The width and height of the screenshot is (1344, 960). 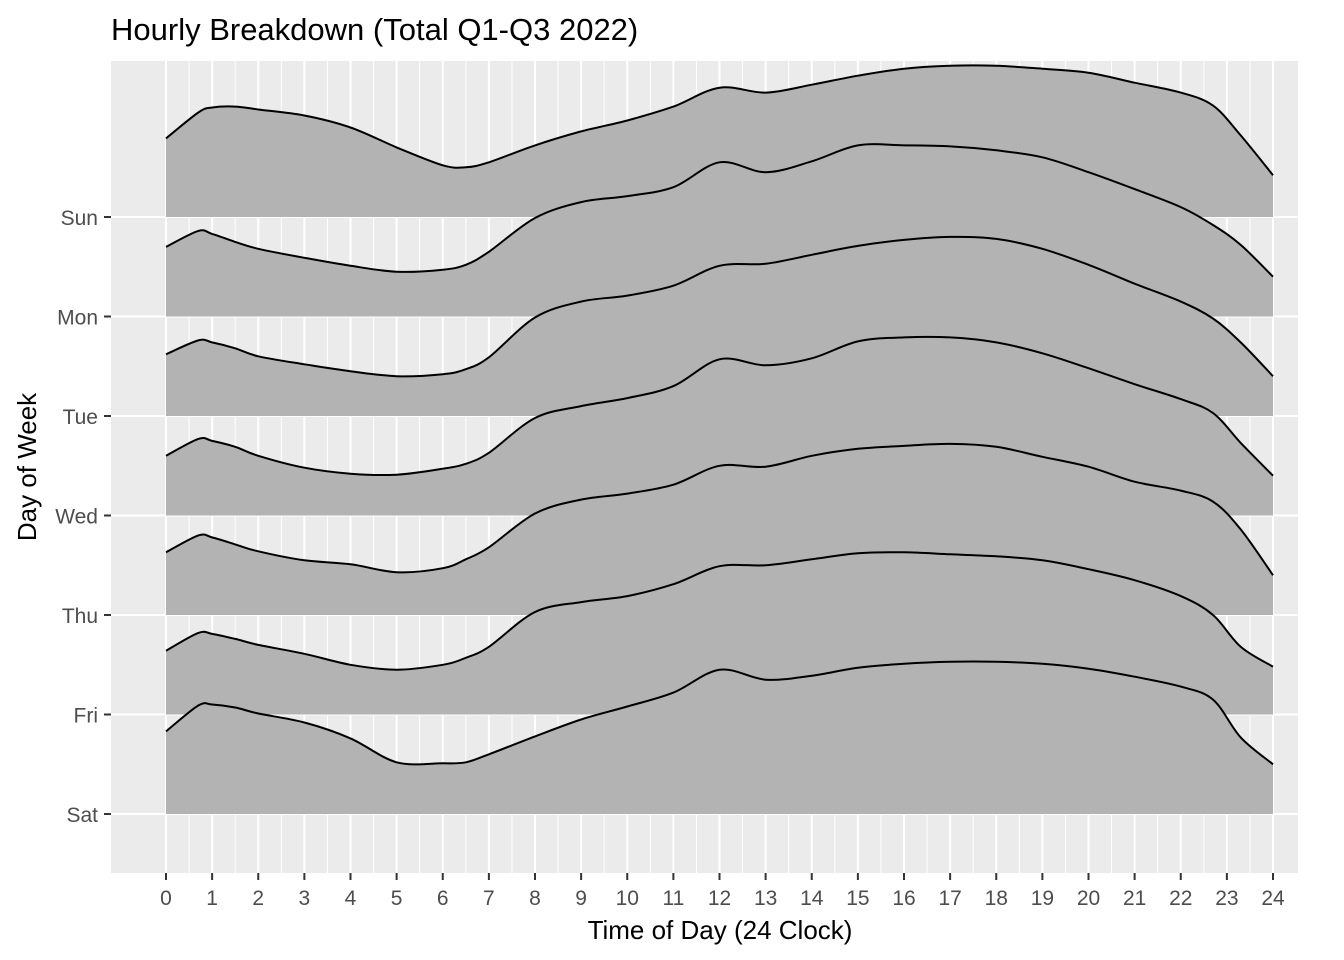 I want to click on x-tick-label: 4, so click(x=351, y=898).